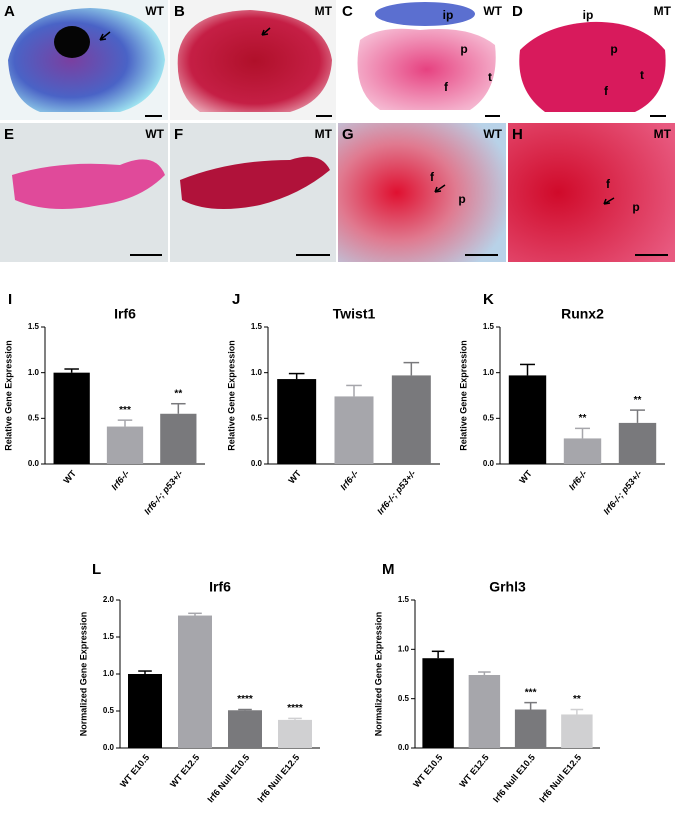 This screenshot has width=675, height=819. Describe the element at coordinates (582, 314) in the screenshot. I see `chart-title: Runx2` at that location.